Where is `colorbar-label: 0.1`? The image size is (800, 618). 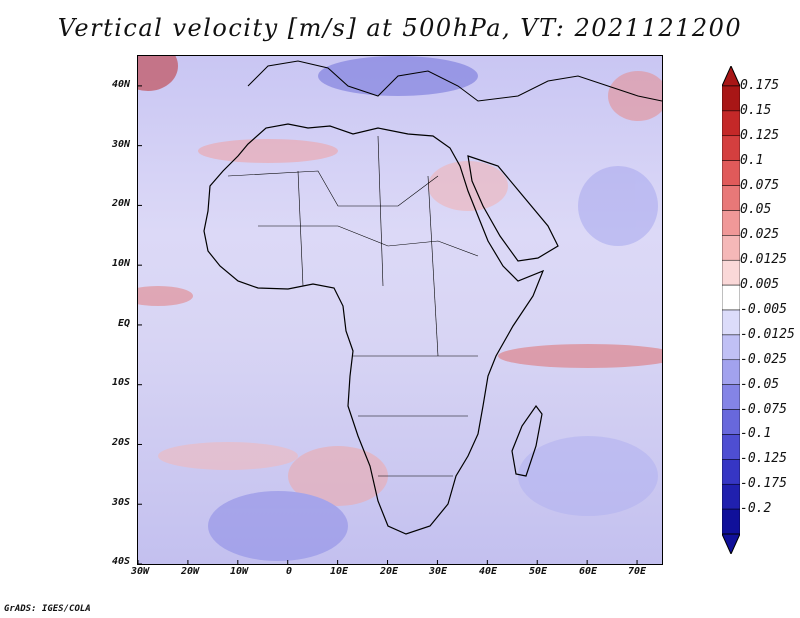
colorbar-label: 0.1 is located at coordinates (752, 160).